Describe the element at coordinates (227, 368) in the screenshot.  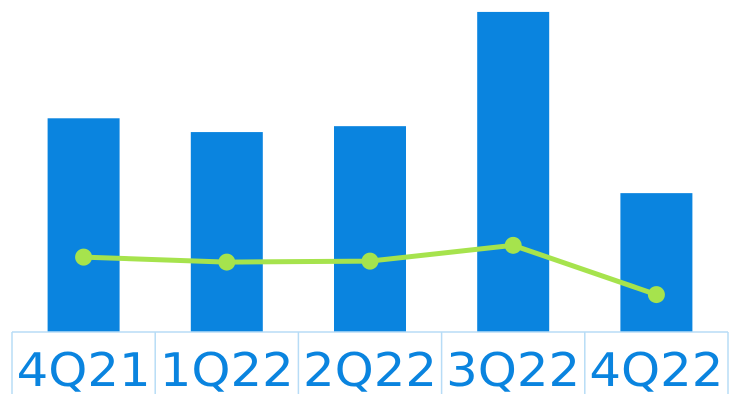
I see `x-tick-label: 1Q22` at that location.